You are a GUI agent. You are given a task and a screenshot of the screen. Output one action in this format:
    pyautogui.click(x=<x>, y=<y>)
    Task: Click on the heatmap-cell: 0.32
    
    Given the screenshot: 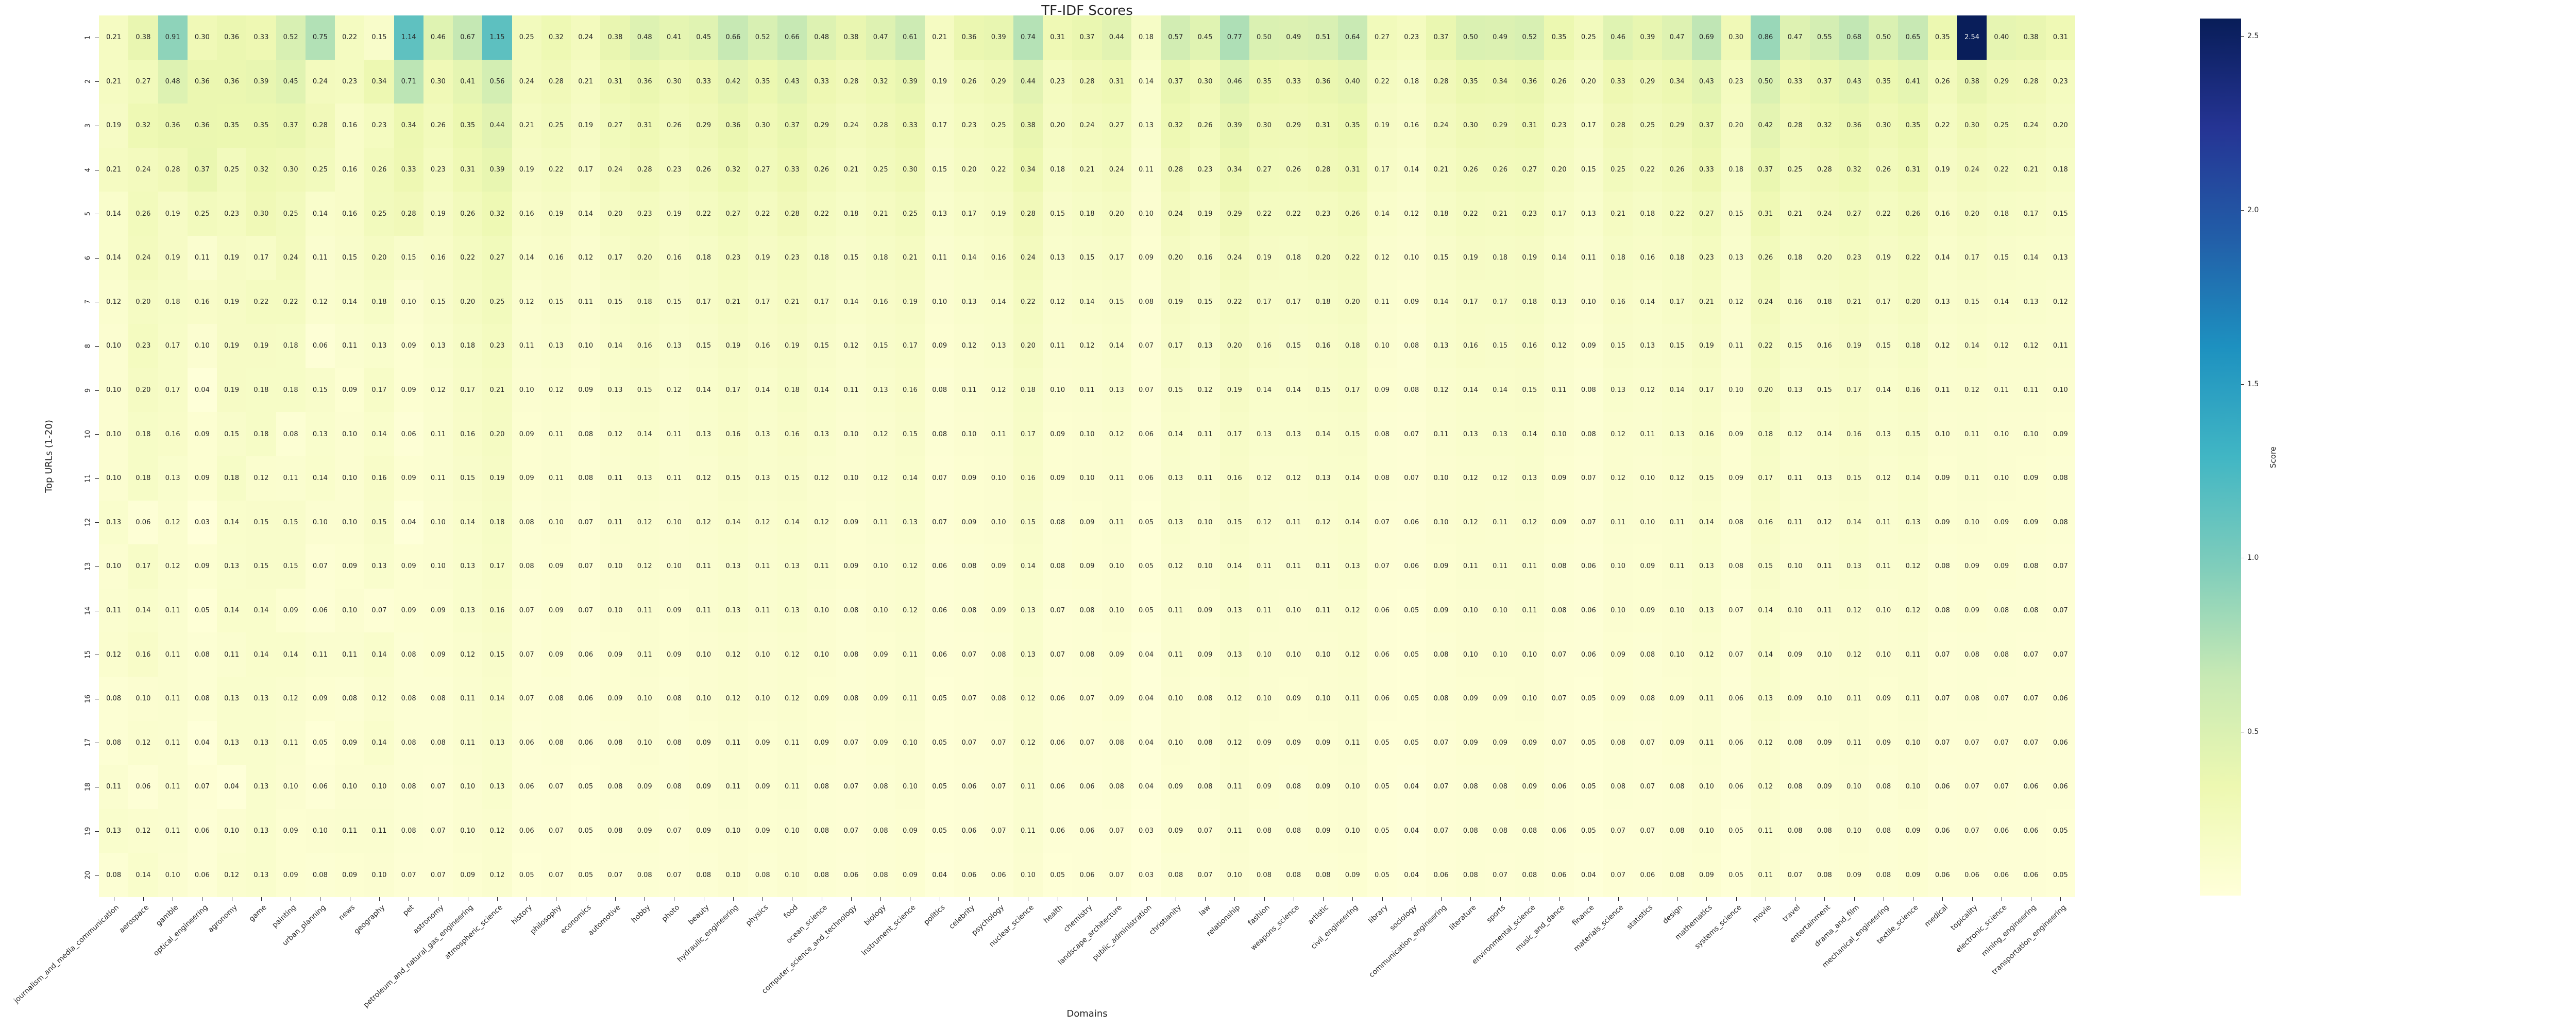 What is the action you would take?
    pyautogui.click(x=1854, y=169)
    